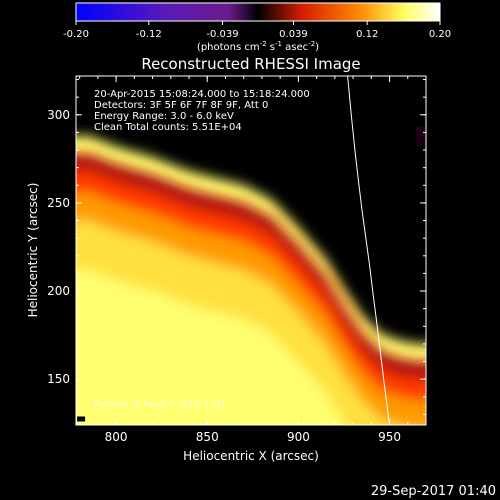 The height and width of the screenshot is (500, 500). What do you see at coordinates (33, 250) in the screenshot?
I see `y-axis-label: Heliocentric Y (arcsec)` at bounding box center [33, 250].